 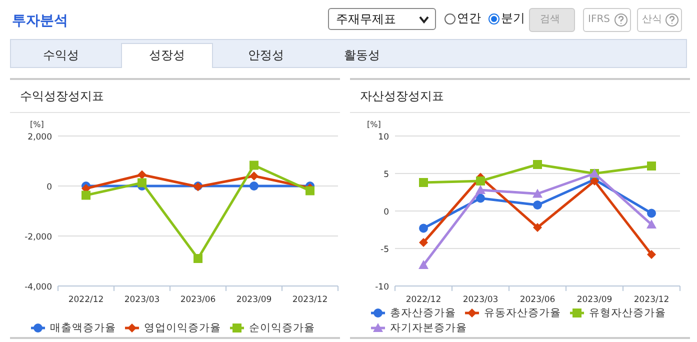 I want to click on text: 성장성, so click(x=167, y=55).